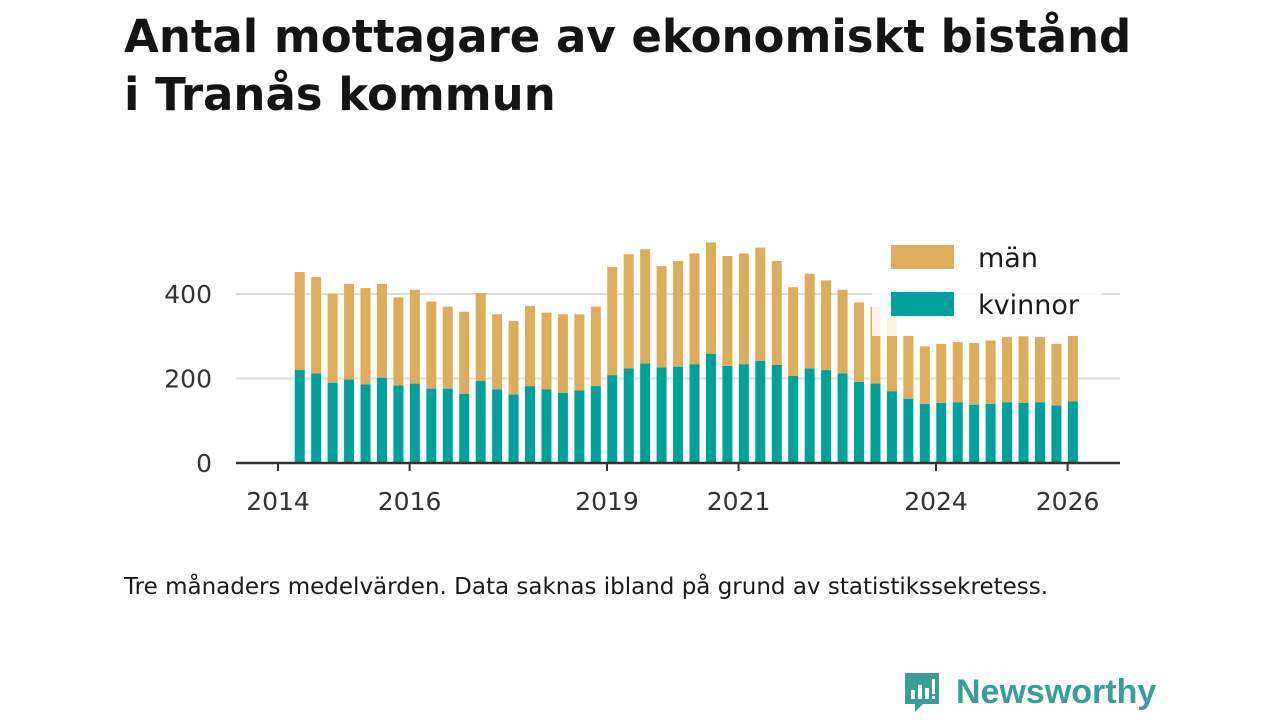 This screenshot has height=720, width=1280. I want to click on x-tick-label: 2024, so click(936, 501).